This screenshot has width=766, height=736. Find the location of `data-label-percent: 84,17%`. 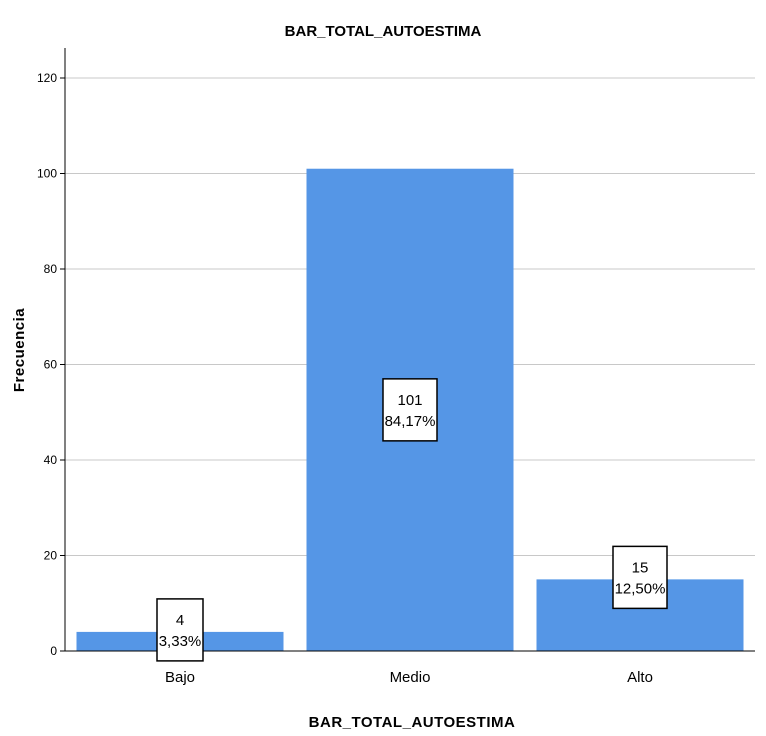

data-label-percent: 84,17% is located at coordinates (410, 421).